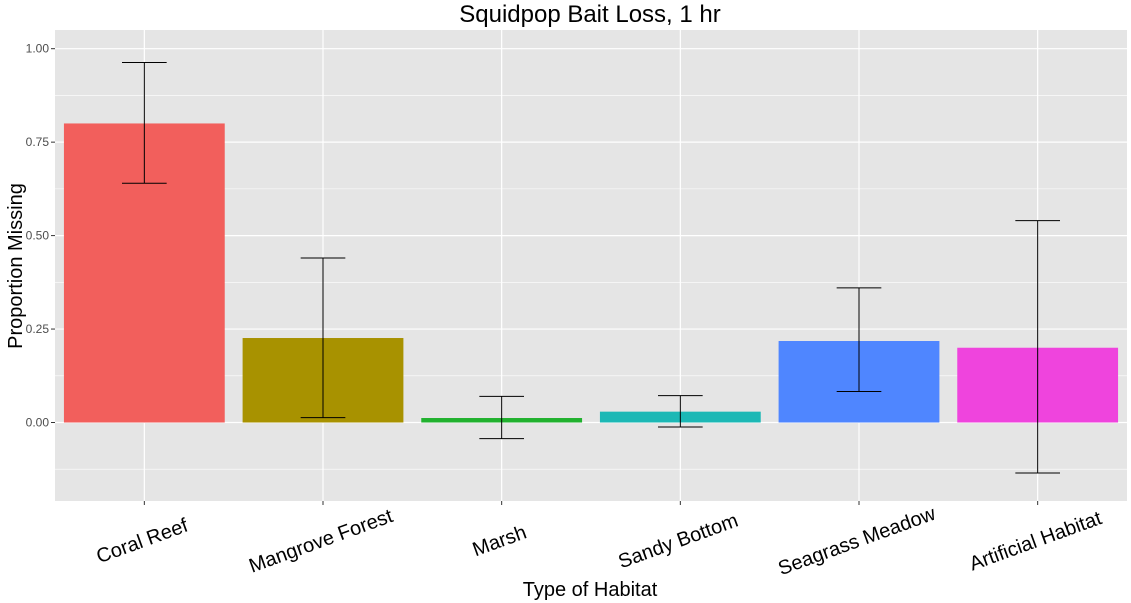 The image size is (1131, 603). Describe the element at coordinates (678, 542) in the screenshot. I see `x-tick-label: Sandy Bottom` at that location.